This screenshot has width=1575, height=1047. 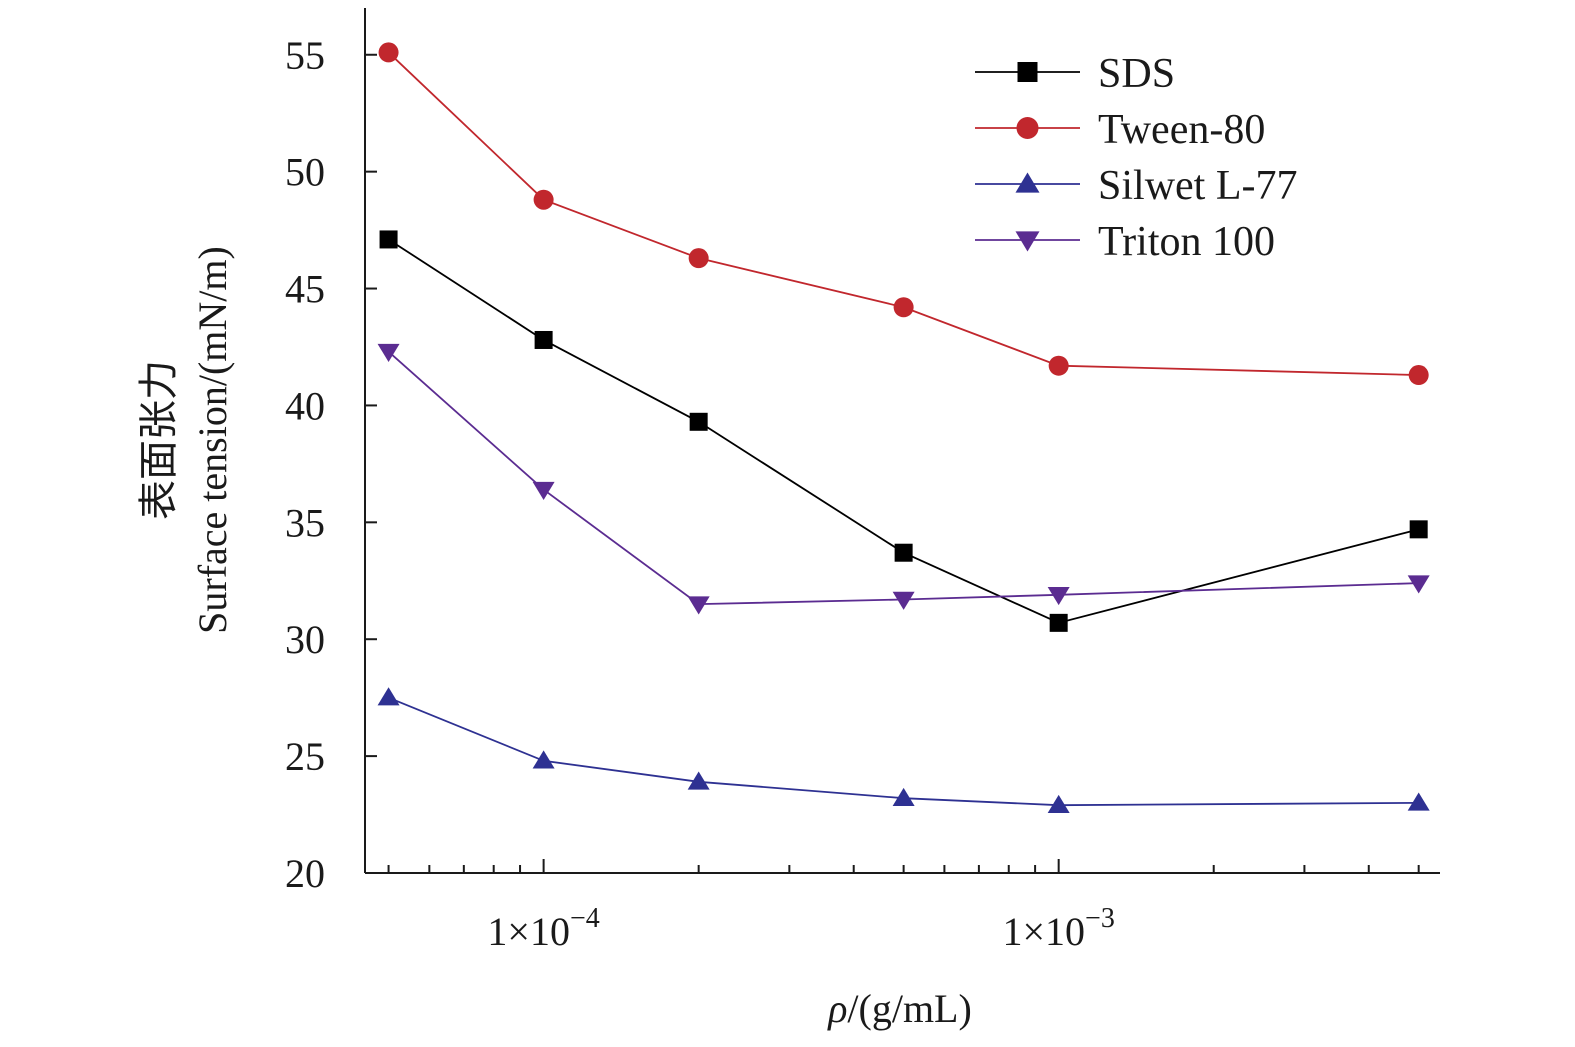 What do you see at coordinates (305, 756) in the screenshot?
I see `y-tick-label: 25` at bounding box center [305, 756].